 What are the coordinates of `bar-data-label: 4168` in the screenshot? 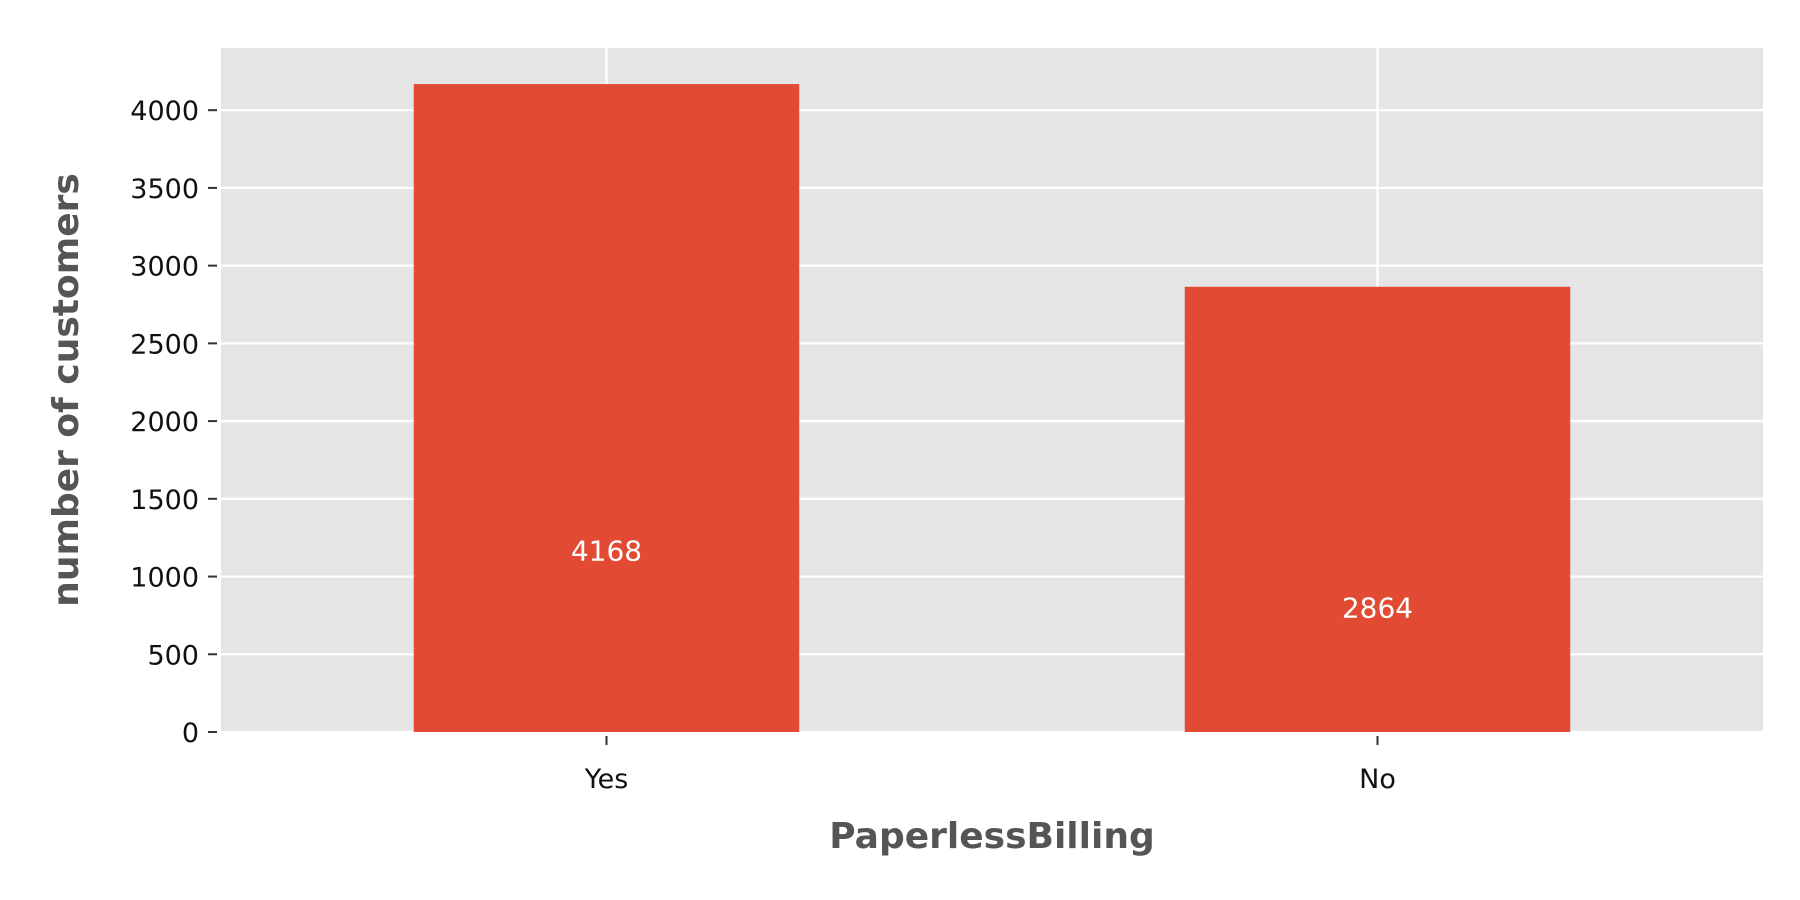 It's located at (606, 551).